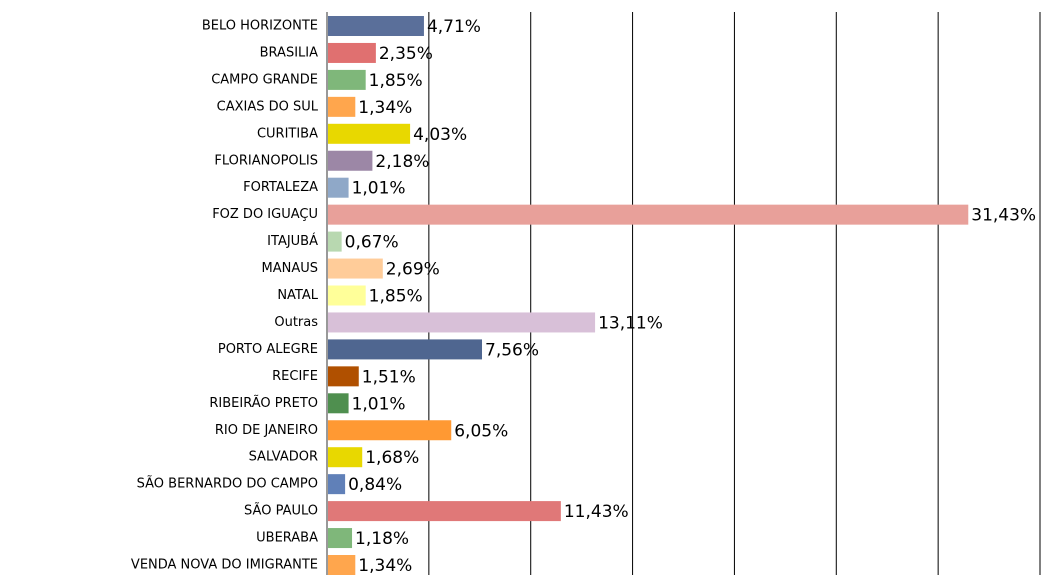 The height and width of the screenshot is (575, 1062). I want to click on y-tick-label: PORTO ALEGRE, so click(268, 349).